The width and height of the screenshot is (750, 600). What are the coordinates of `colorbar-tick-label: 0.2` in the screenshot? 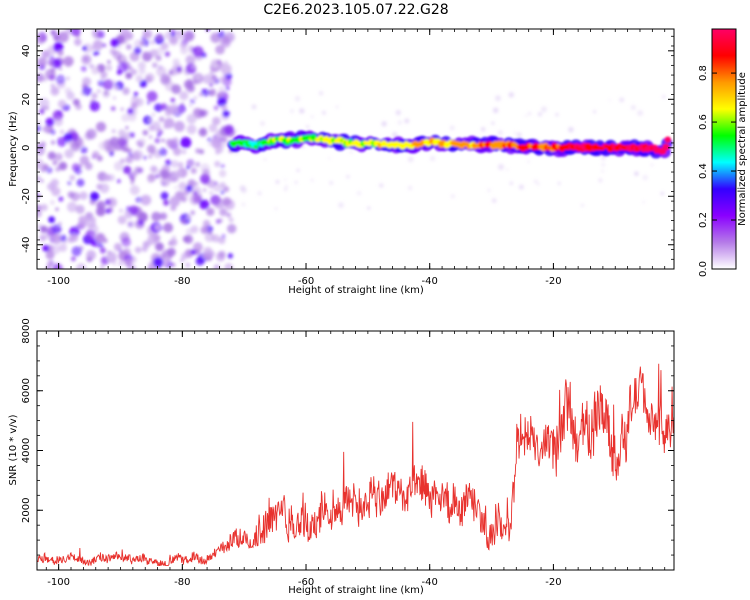 It's located at (703, 220).